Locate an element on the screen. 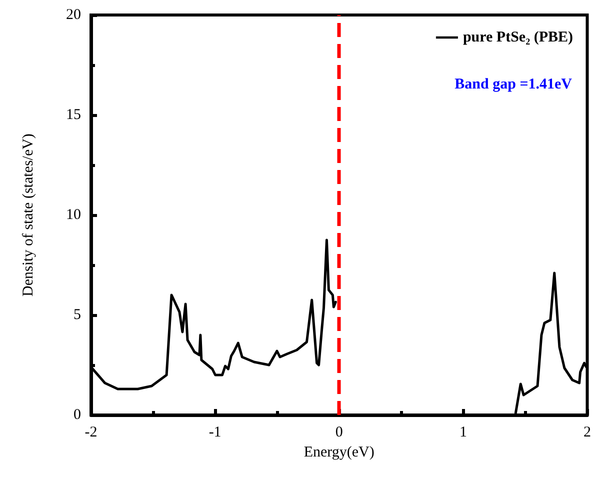  y-tick-label: 10 is located at coordinates (73, 215).